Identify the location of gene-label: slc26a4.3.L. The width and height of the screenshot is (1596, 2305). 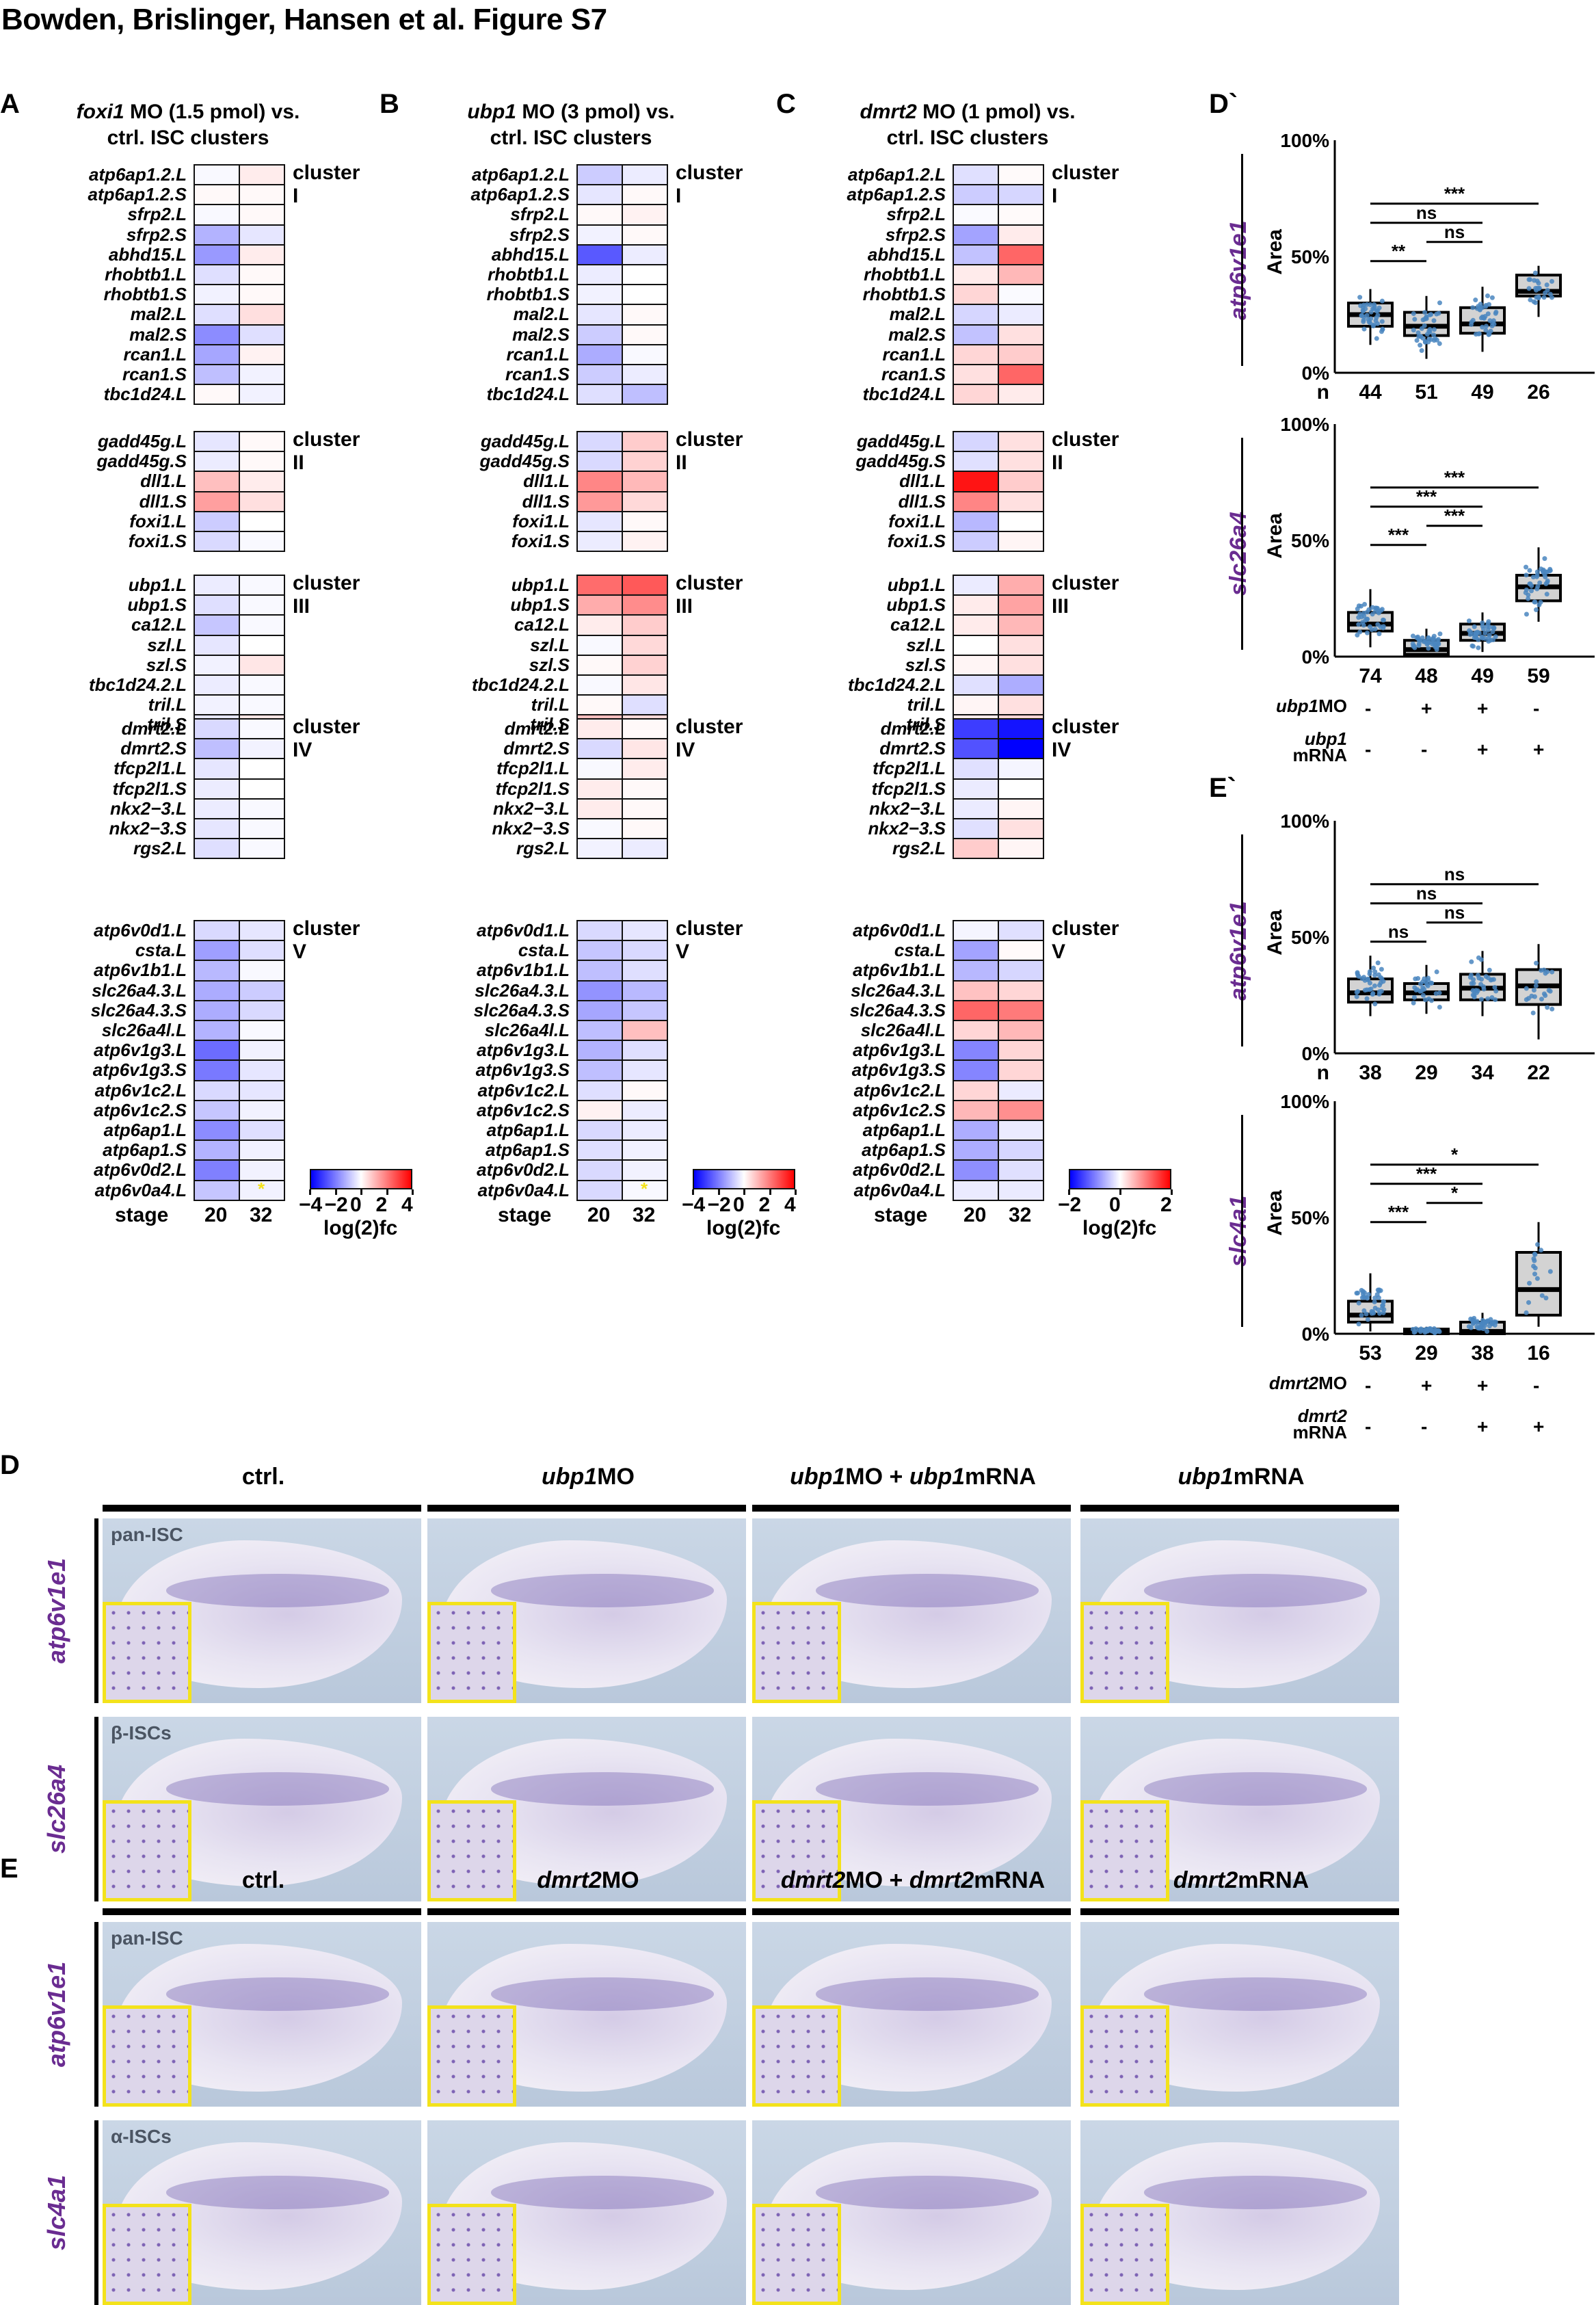
(487, 990).